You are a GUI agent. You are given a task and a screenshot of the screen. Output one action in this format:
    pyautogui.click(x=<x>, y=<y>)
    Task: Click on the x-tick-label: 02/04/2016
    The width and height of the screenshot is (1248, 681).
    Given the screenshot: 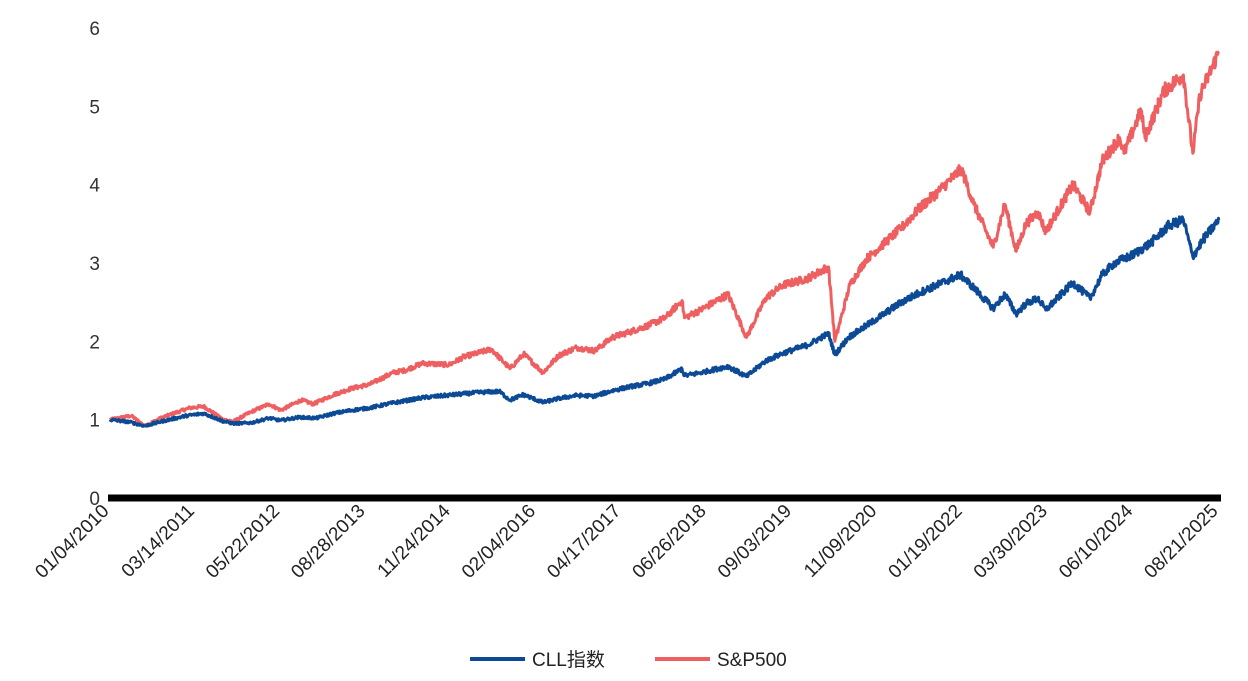 What is the action you would take?
    pyautogui.click(x=499, y=542)
    